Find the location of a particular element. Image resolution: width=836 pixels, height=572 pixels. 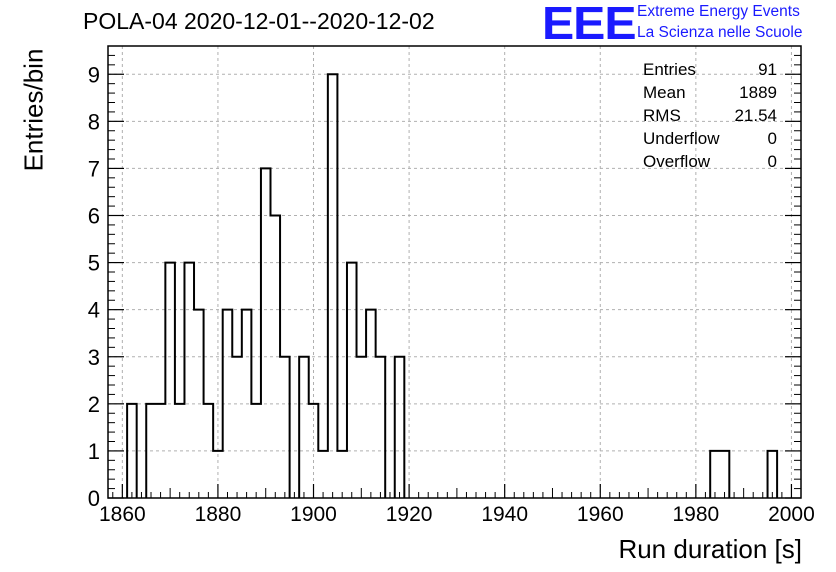

eee-logo: EEE is located at coordinates (589, 24).